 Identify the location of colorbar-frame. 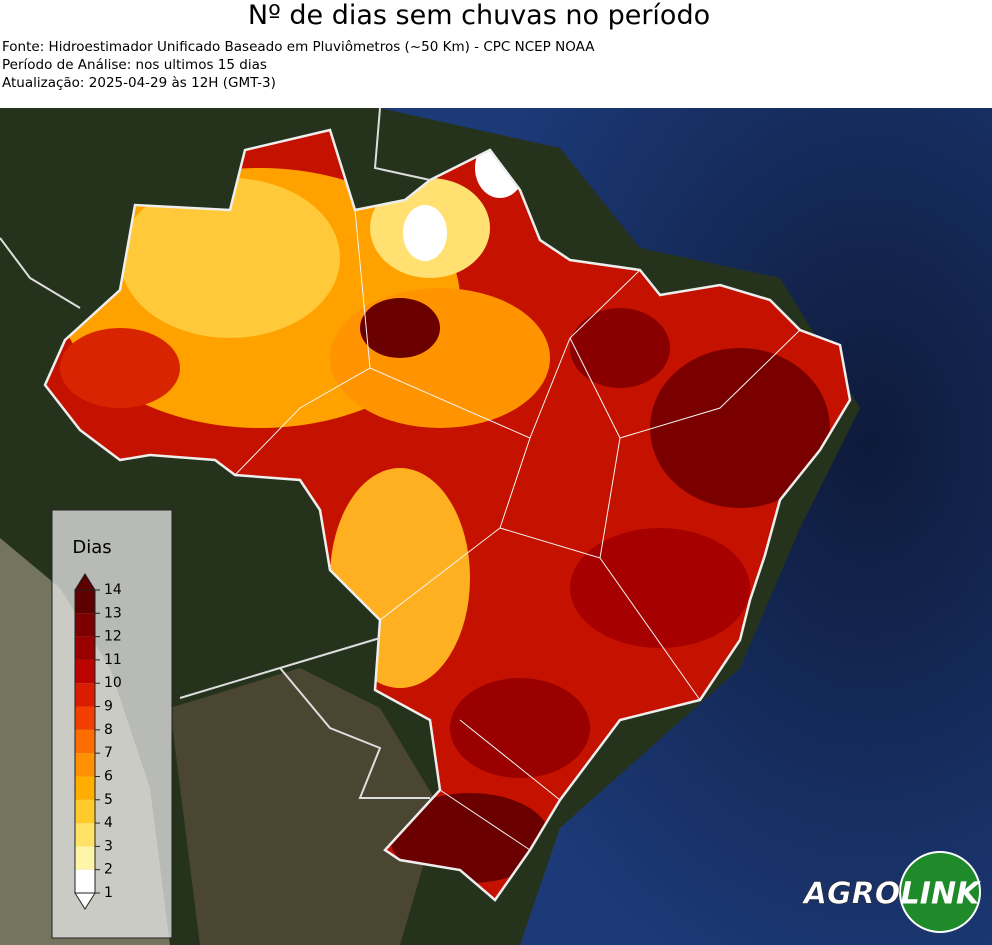
(85, 741).